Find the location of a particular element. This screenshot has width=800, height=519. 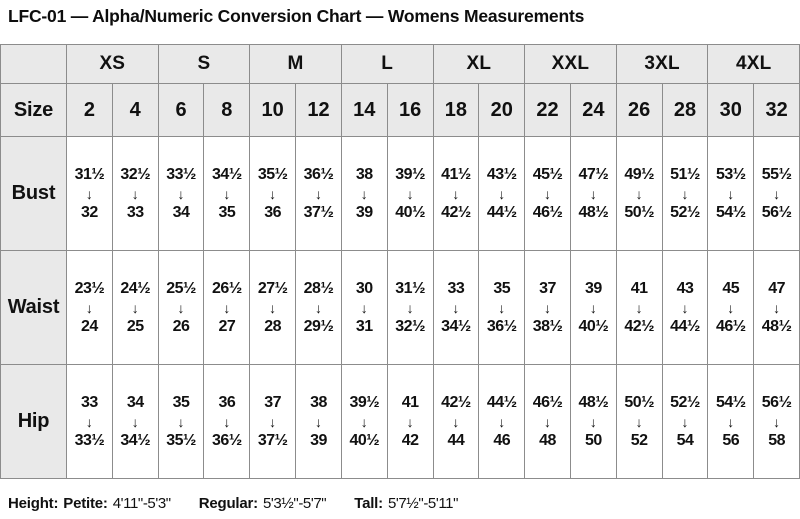

waist-cell-size-32: 47 ↓ 48½ is located at coordinates (776, 307).